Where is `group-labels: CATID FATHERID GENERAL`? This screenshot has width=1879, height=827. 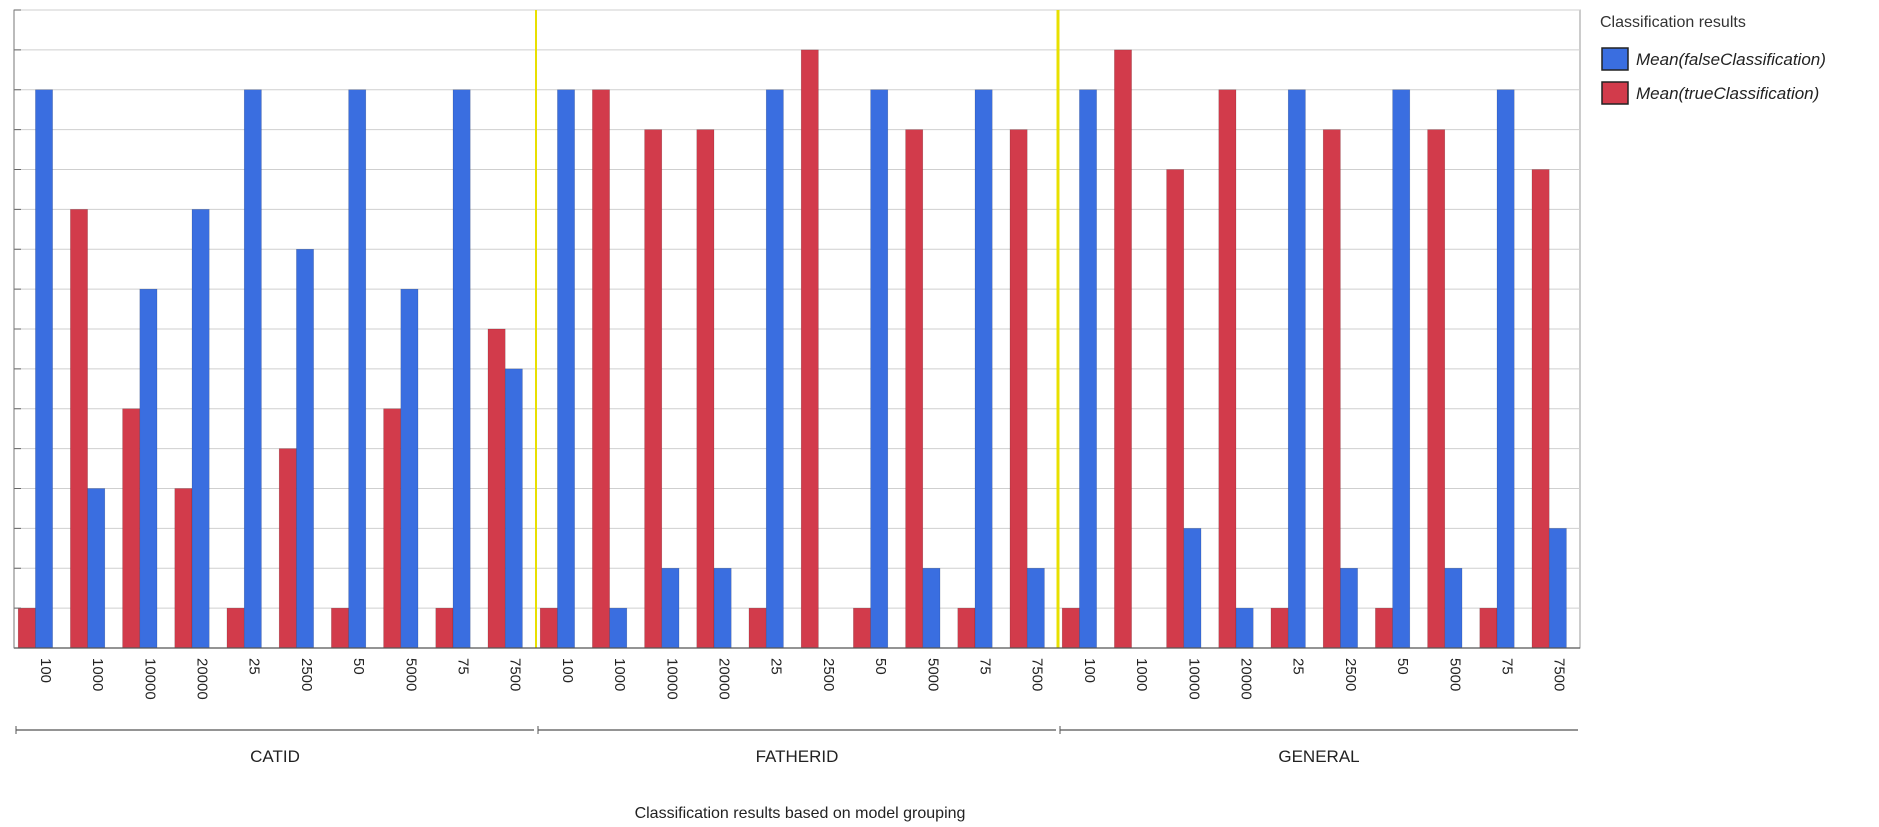 group-labels: CATID FATHERID GENERAL is located at coordinates (796, 746).